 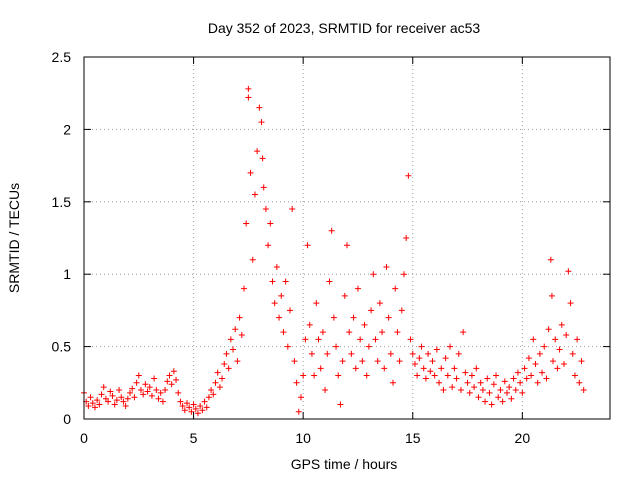 I want to click on y-tick-label: 0.5, so click(x=62, y=347).